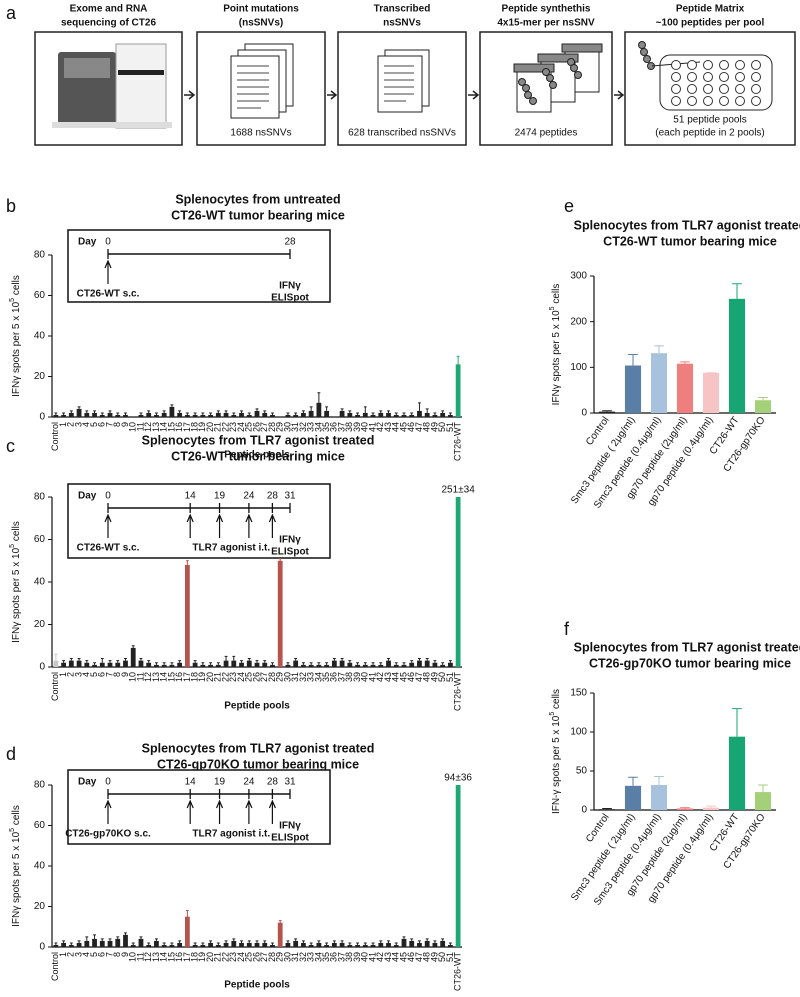 This screenshot has width=800, height=997. I want to click on x-tick-label: 27, so click(264, 427).